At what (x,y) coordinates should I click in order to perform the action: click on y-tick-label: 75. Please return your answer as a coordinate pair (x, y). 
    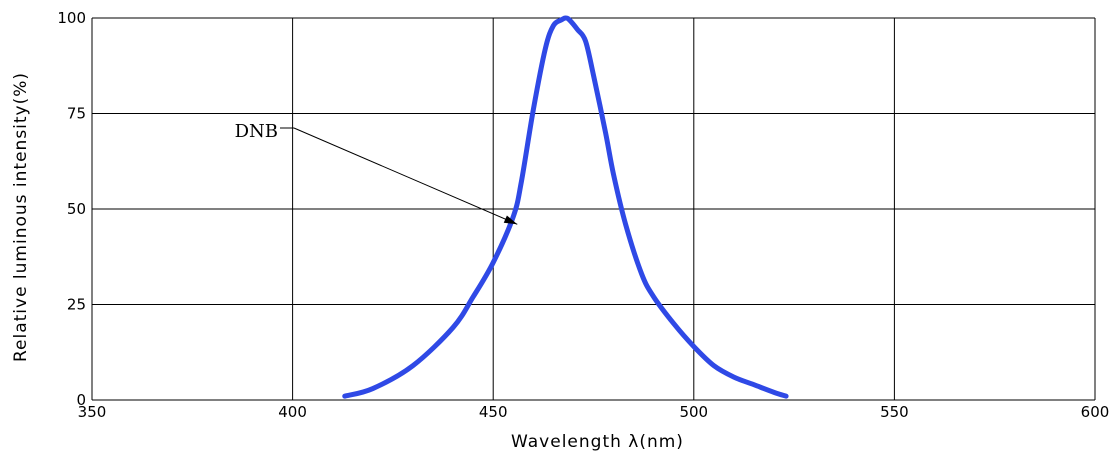
    Looking at the image, I should click on (76, 114).